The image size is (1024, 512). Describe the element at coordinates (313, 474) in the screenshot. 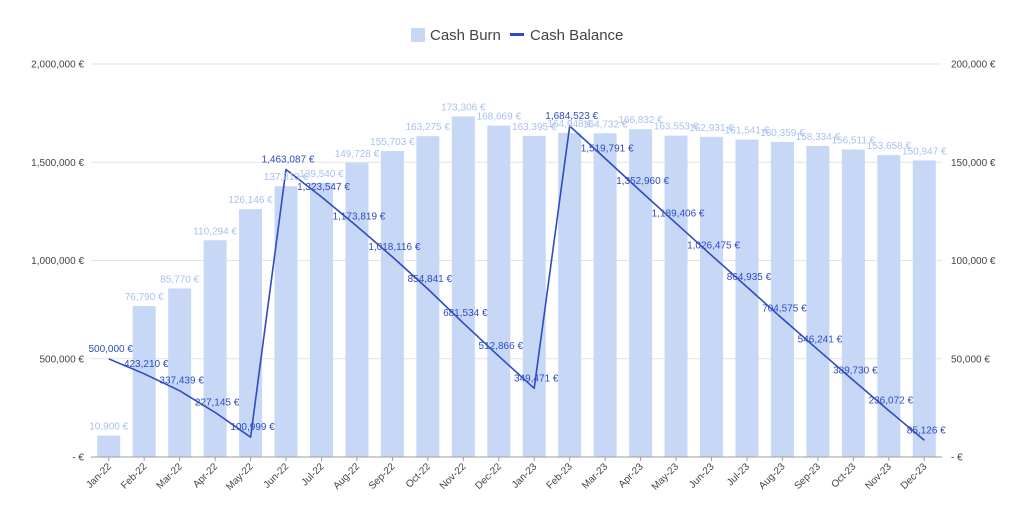

I see `x-tick-label-jul-22: Jul-22` at that location.